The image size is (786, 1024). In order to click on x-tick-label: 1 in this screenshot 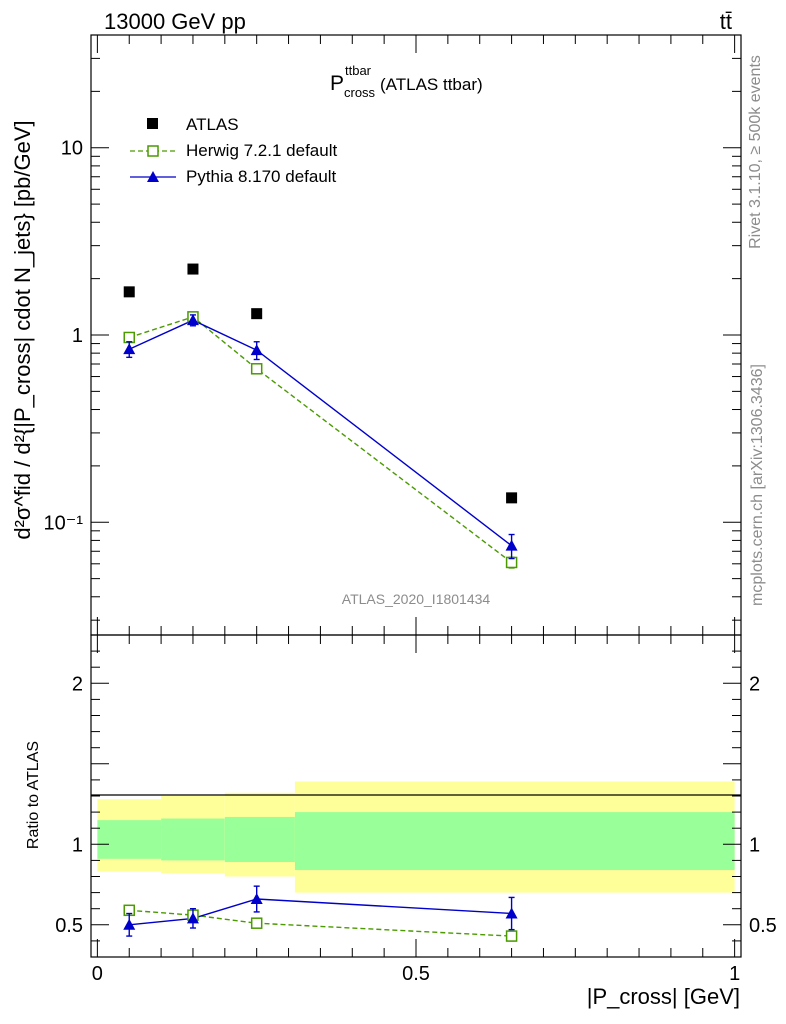, I will do `click(734, 974)`.